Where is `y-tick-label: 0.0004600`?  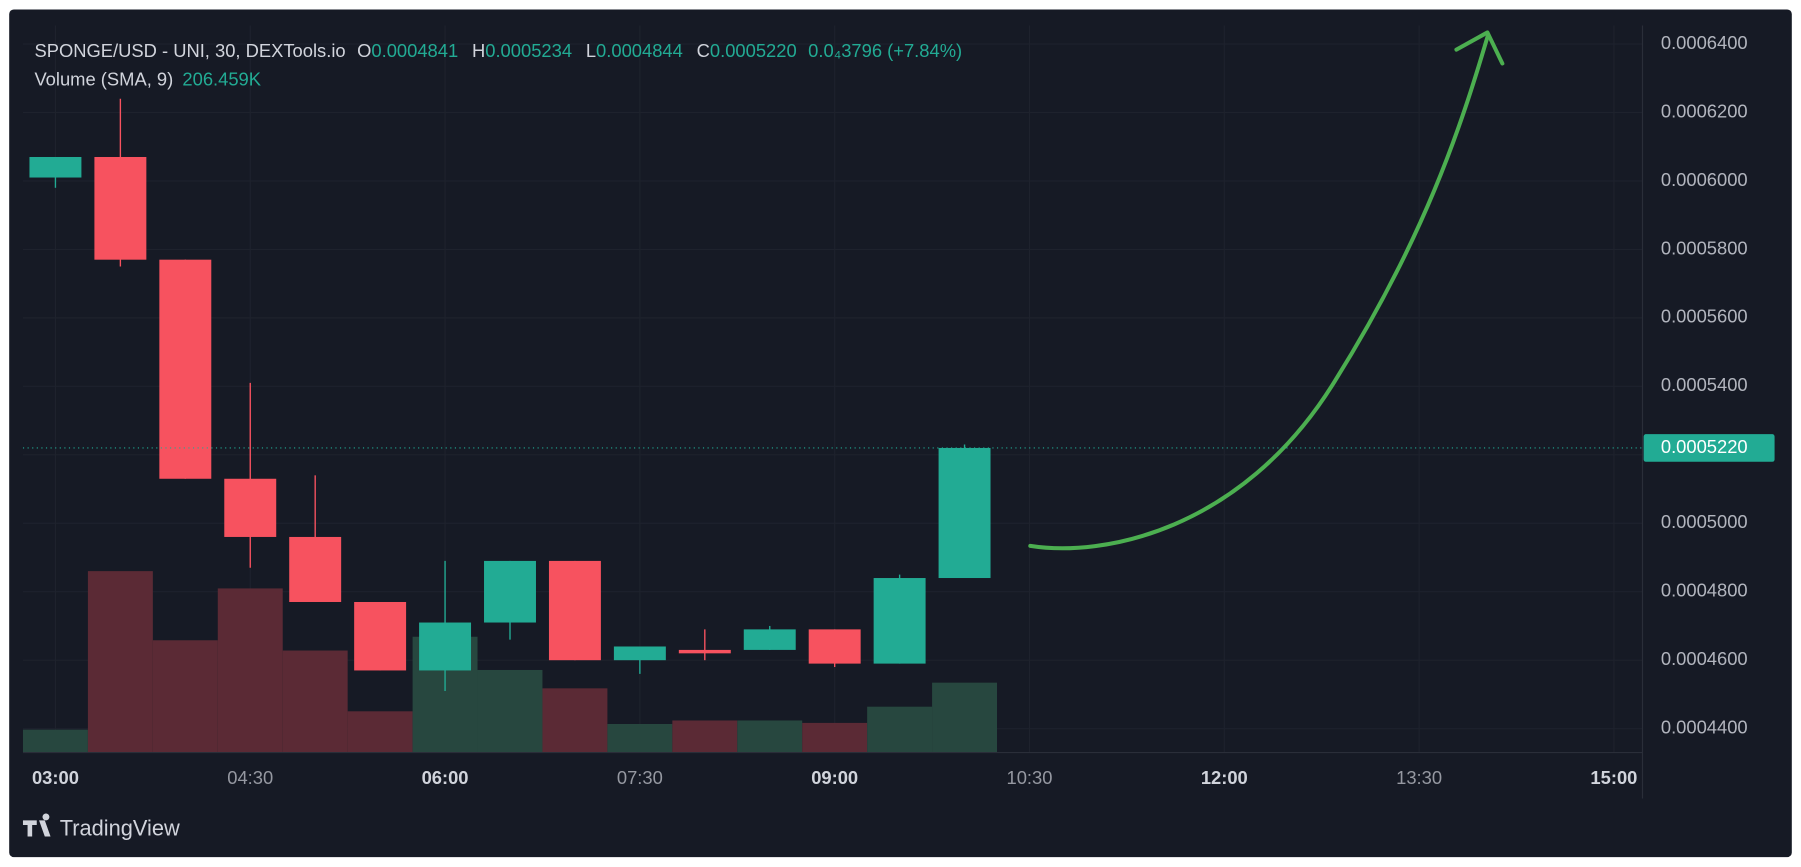 y-tick-label: 0.0004600 is located at coordinates (1704, 658).